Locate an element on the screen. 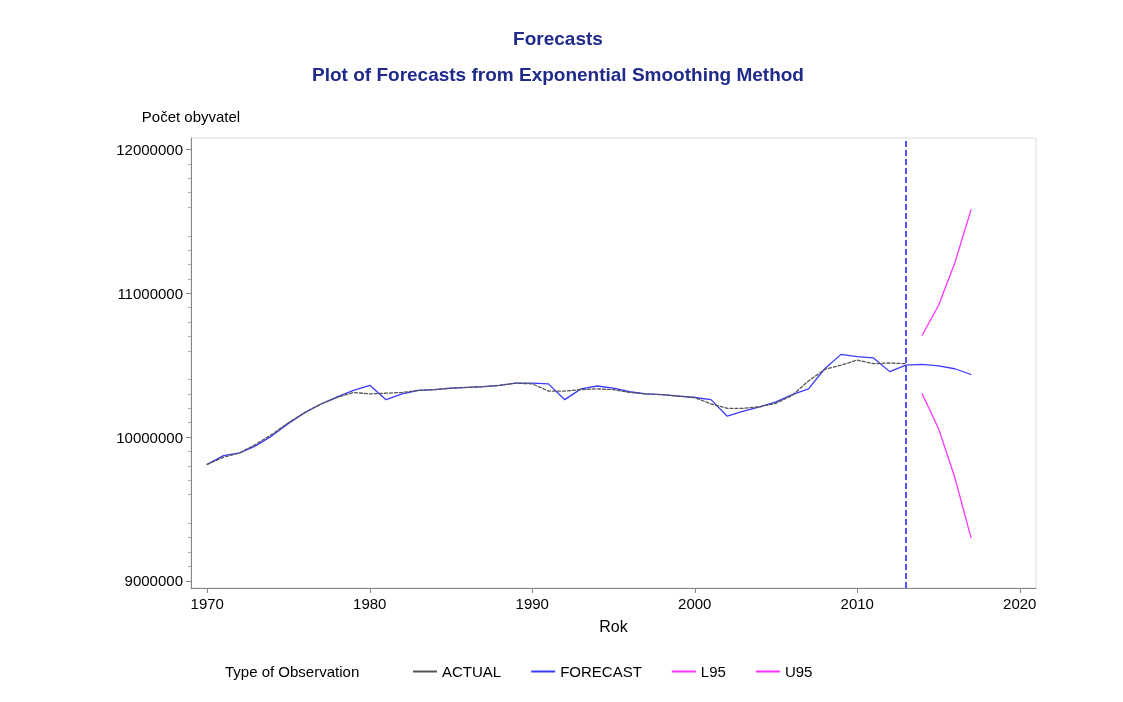 The width and height of the screenshot is (1123, 702). legend-title: Type of Observation is located at coordinates (292, 671).